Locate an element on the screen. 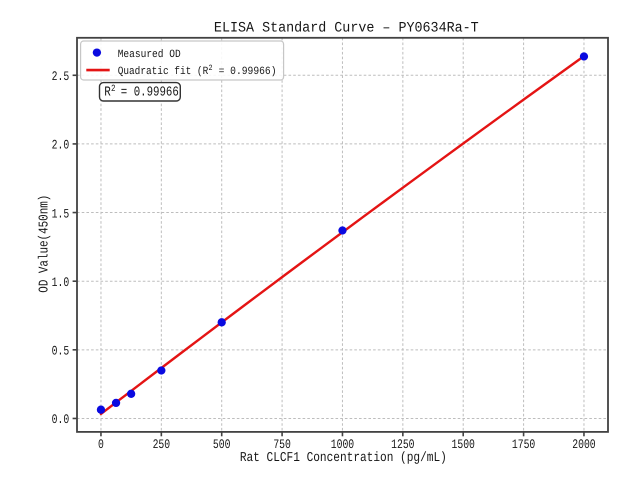 The height and width of the screenshot is (480, 640). svg-text: 500 is located at coordinates (222, 444).